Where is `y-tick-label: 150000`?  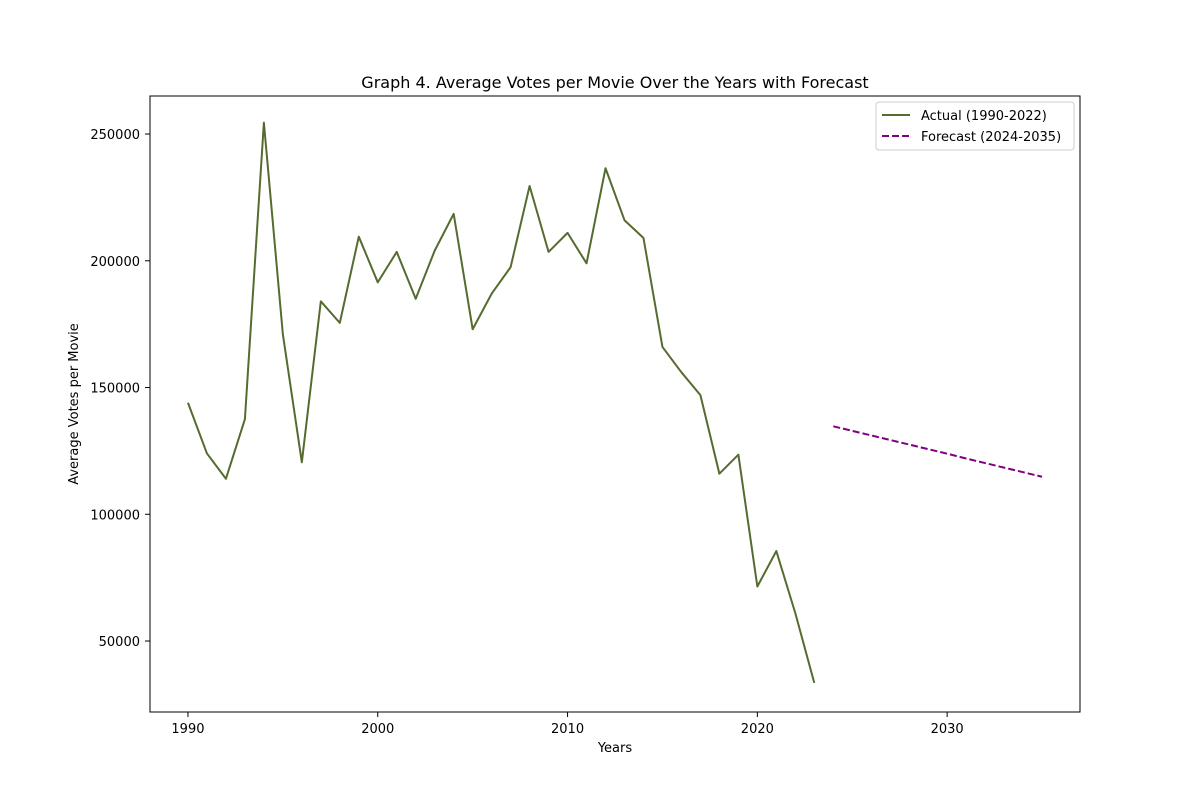
y-tick-label: 150000 is located at coordinates (115, 389).